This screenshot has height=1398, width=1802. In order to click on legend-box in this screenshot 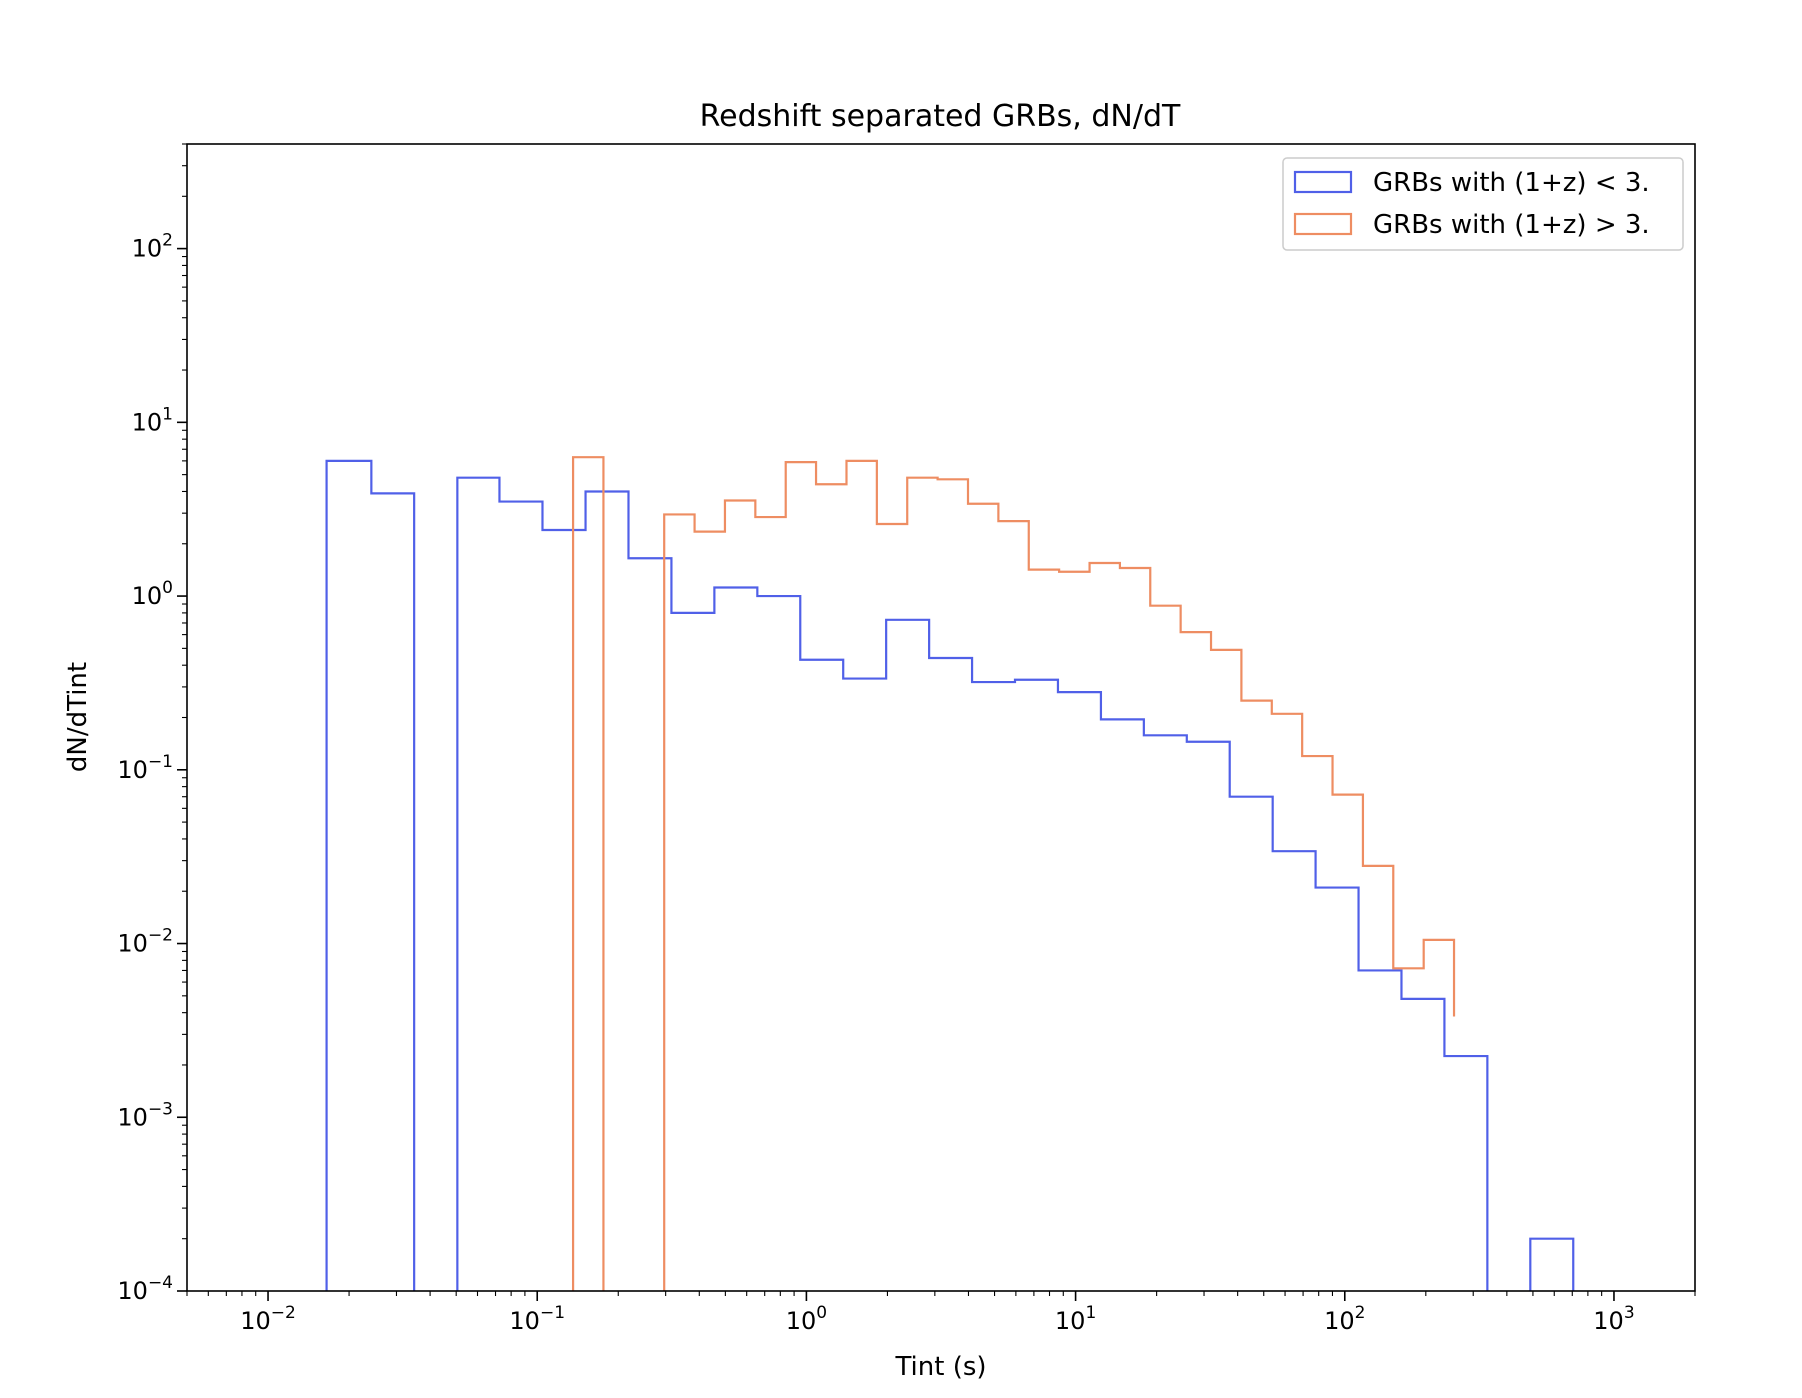, I will do `click(1483, 204)`.